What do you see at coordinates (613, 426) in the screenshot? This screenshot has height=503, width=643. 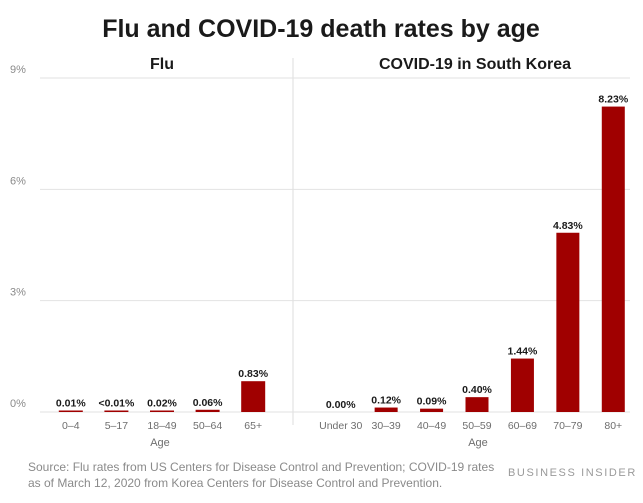 I see `covid-x-tick-label: 80+` at bounding box center [613, 426].